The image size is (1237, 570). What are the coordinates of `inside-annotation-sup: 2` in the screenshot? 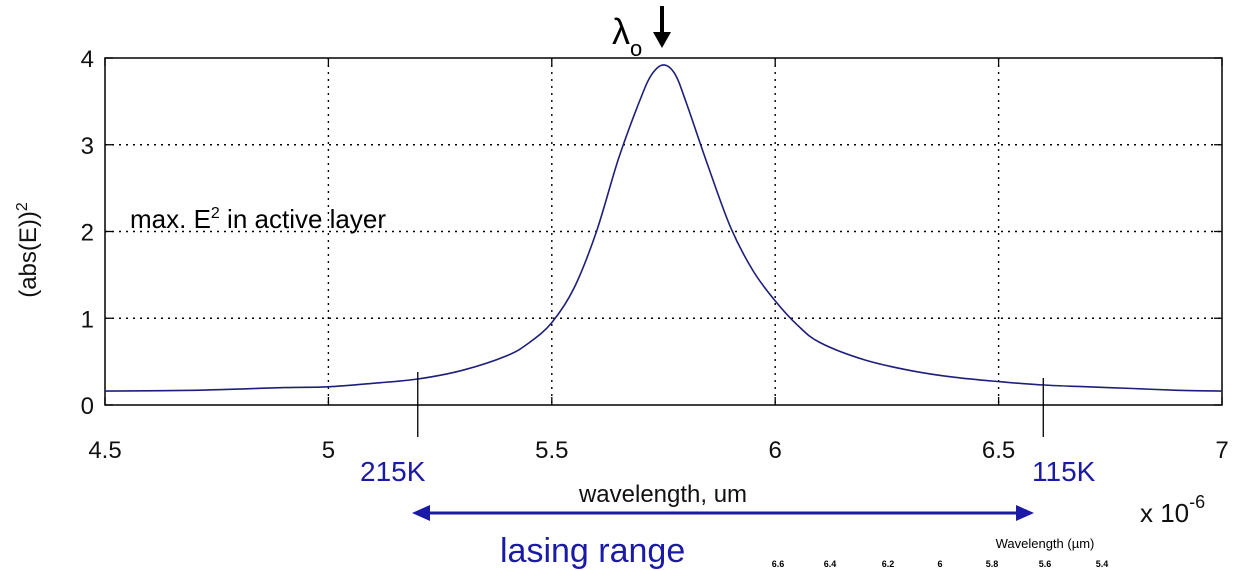 It's located at (215, 213).